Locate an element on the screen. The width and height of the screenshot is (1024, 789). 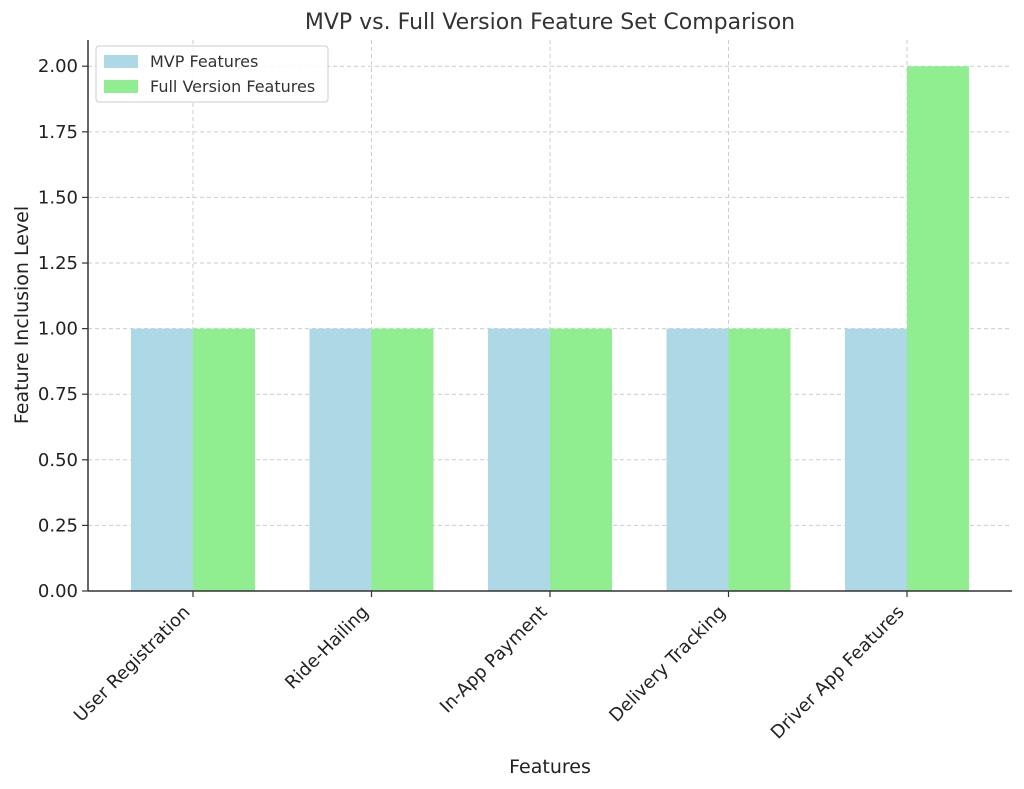
legend-frame is located at coordinates (212, 74).